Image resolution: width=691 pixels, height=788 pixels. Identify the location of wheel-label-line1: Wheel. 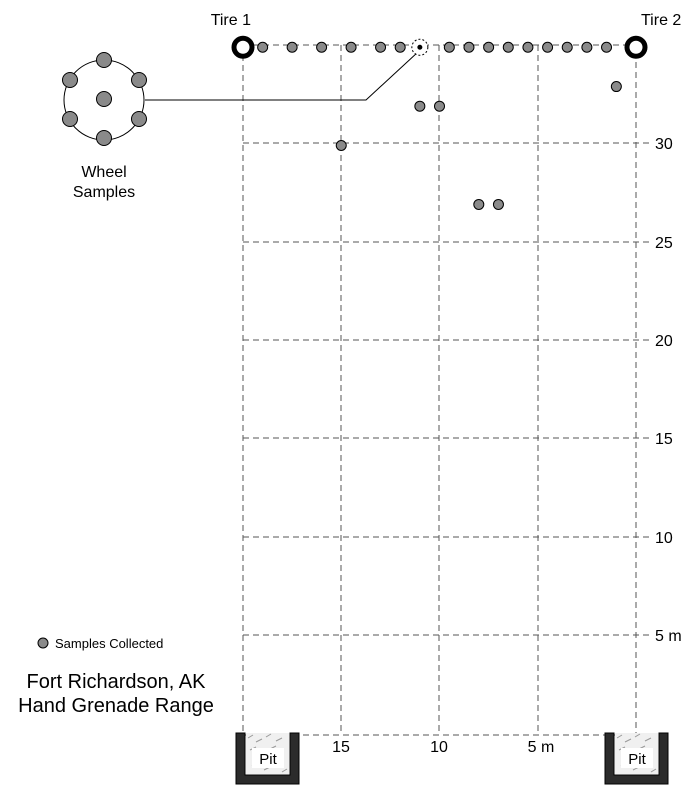
(103, 172).